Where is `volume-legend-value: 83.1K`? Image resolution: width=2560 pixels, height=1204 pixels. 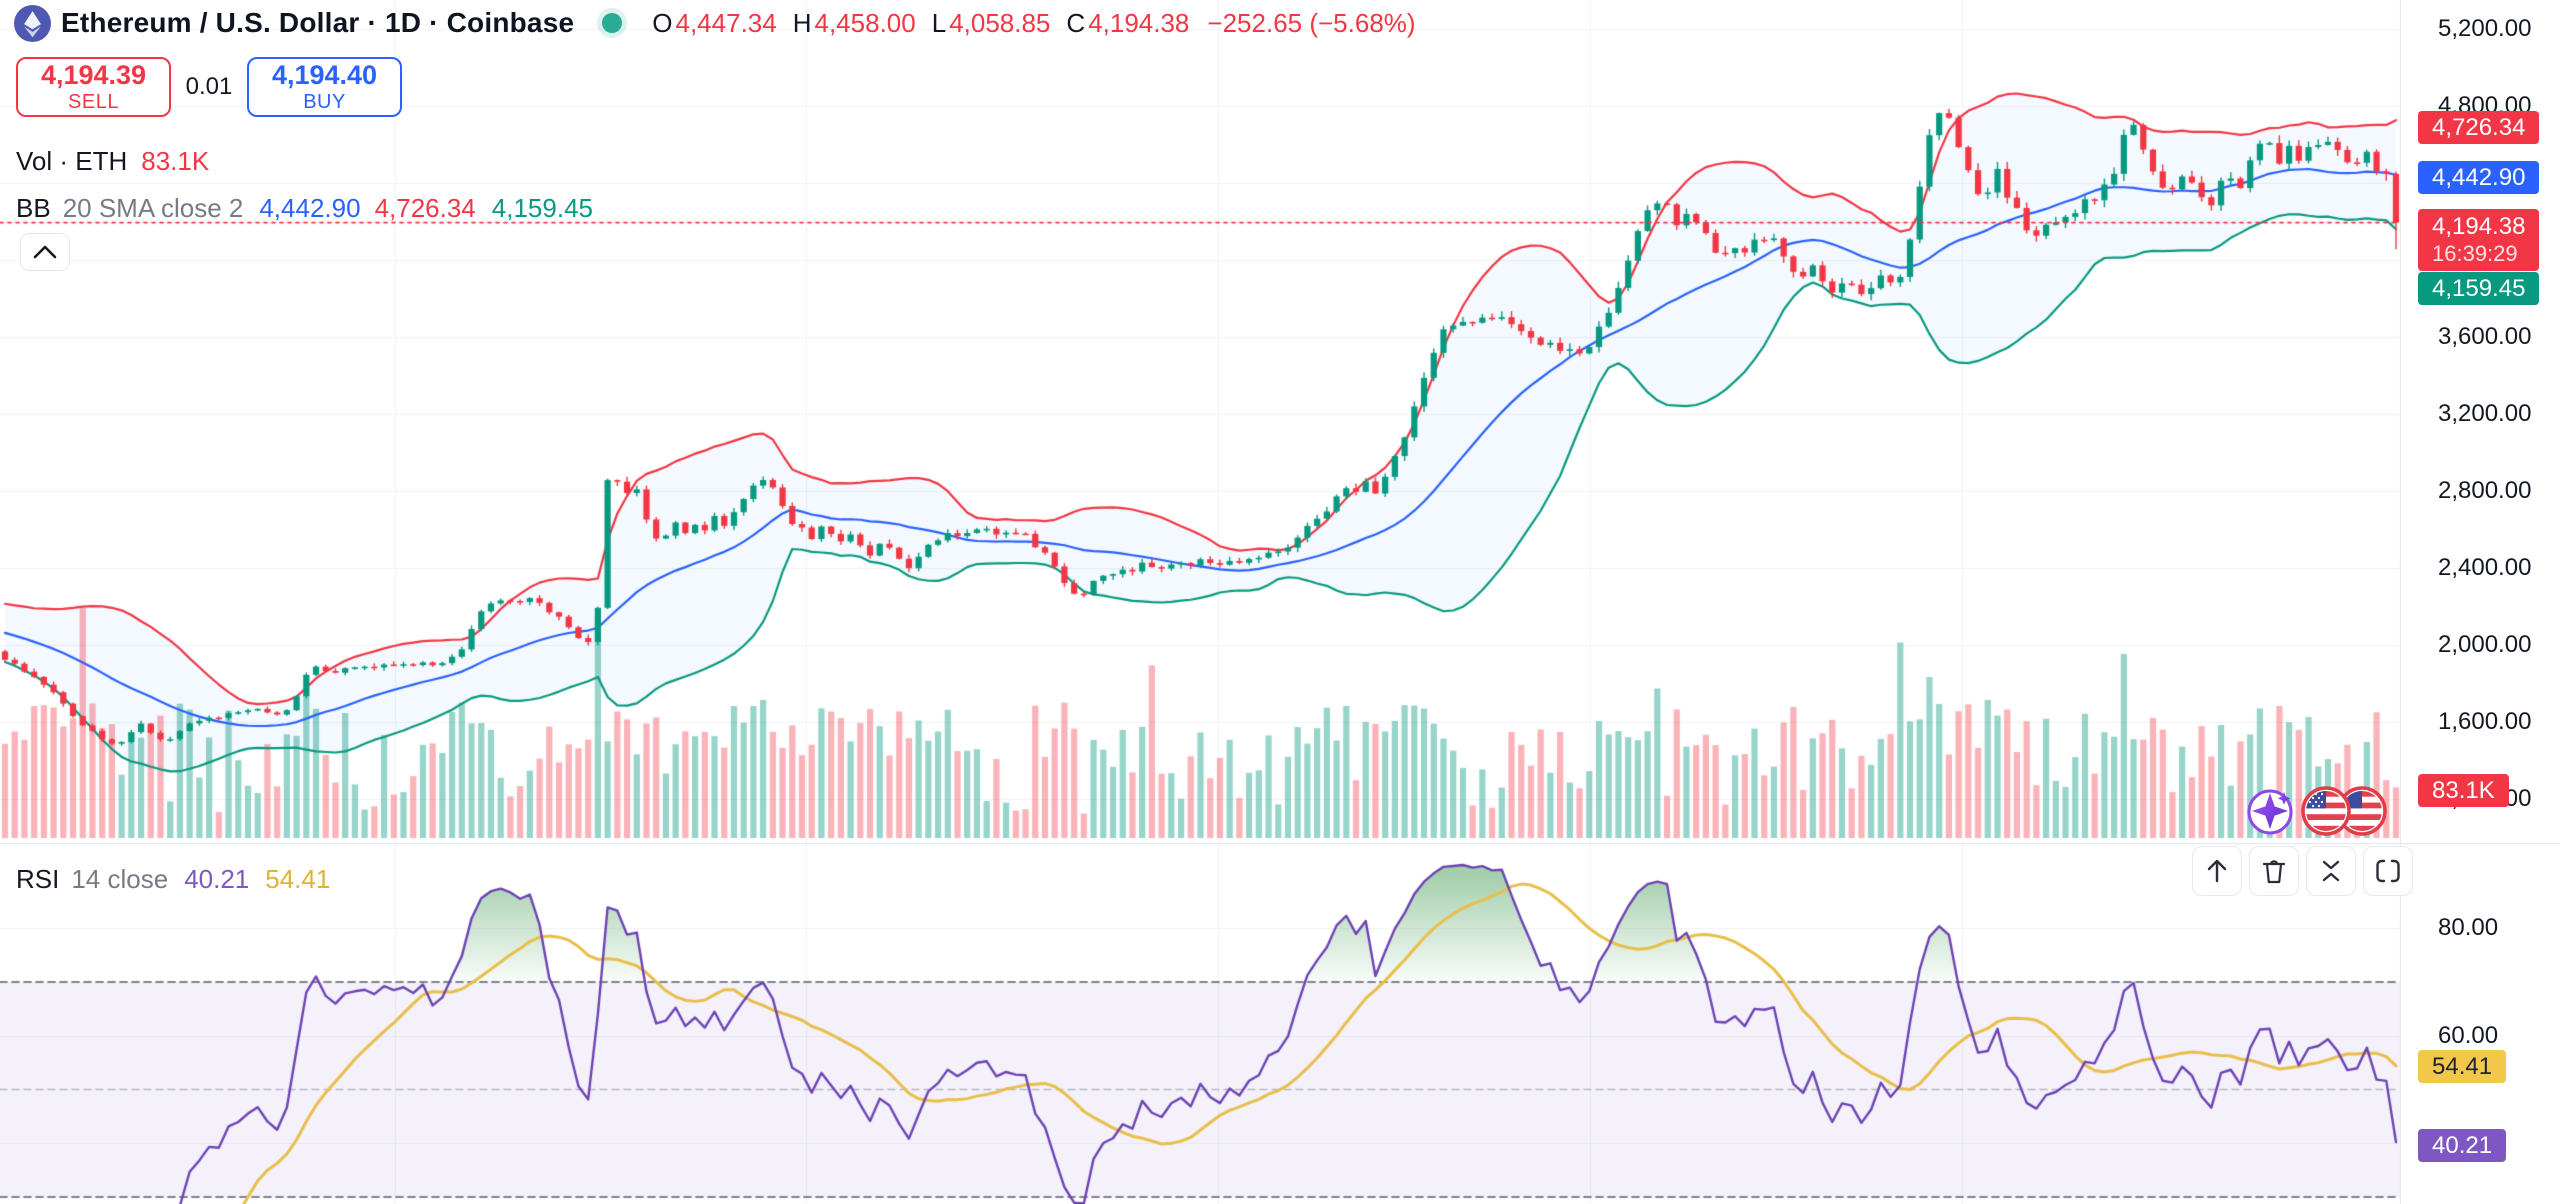 volume-legend-value: 83.1K is located at coordinates (175, 161).